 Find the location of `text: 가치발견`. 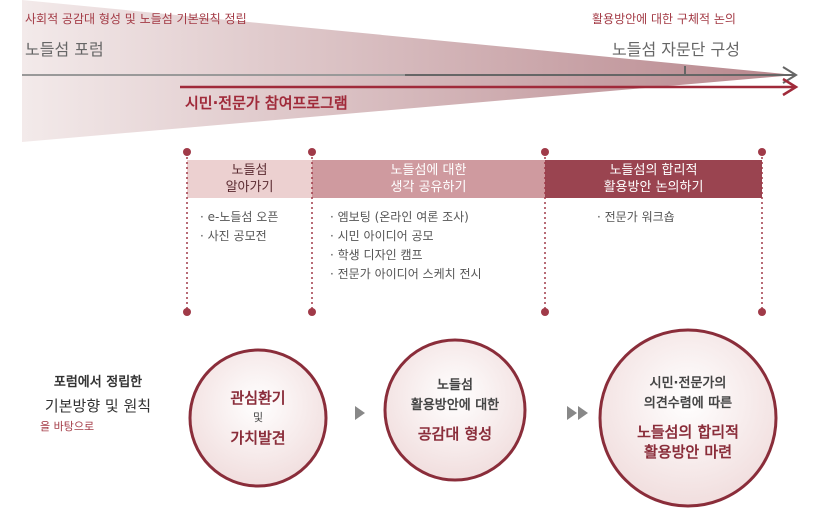

text: 가치발견 is located at coordinates (258, 438).